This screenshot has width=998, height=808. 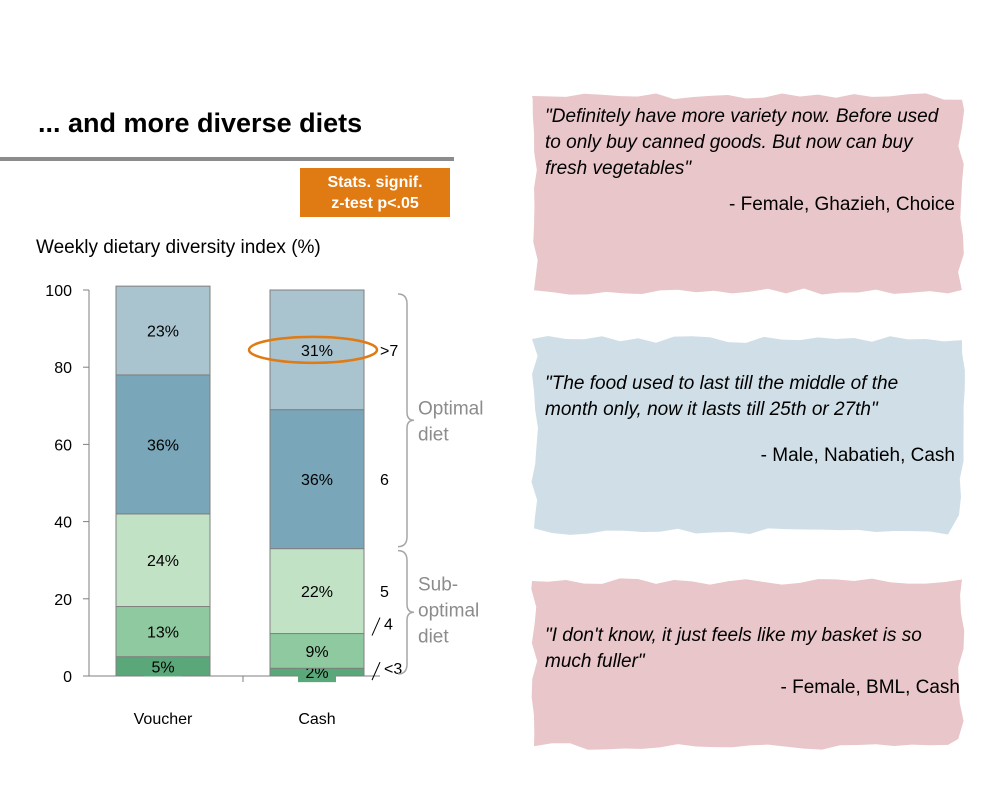 What do you see at coordinates (200, 123) in the screenshot?
I see `page-title: ... and more diverse diets` at bounding box center [200, 123].